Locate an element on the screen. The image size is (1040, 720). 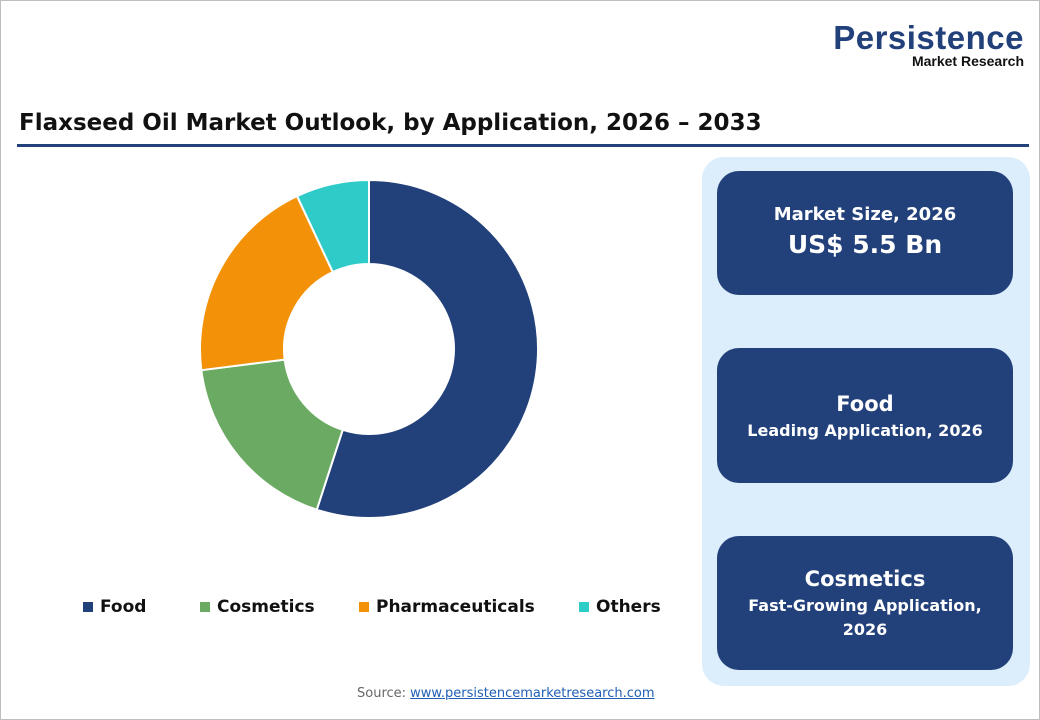
legend-item-pharmaceuticals: Pharmaceuticals is located at coordinates (447, 607).